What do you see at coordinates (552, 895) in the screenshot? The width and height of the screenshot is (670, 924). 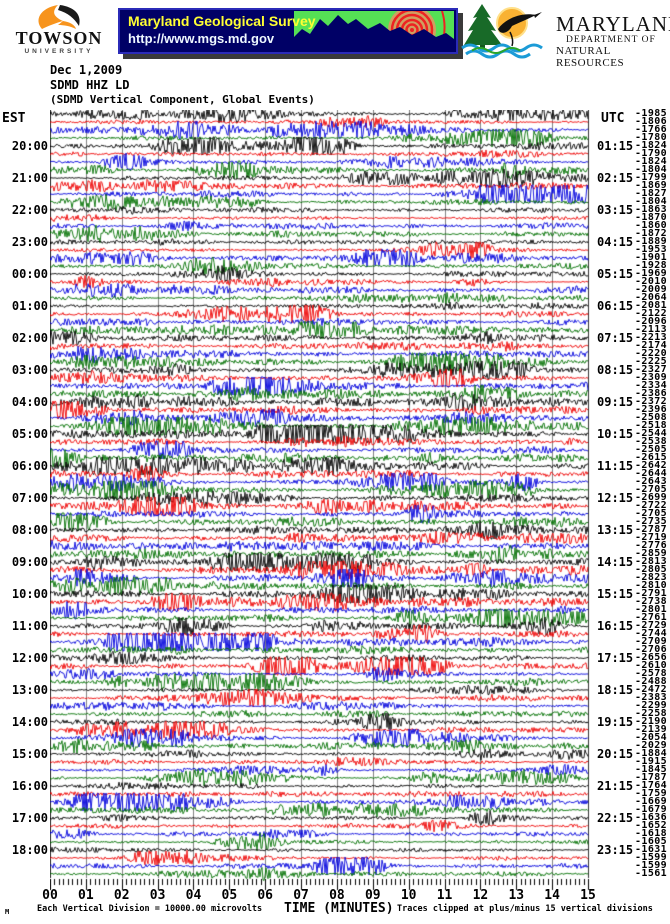 I see `minute-tick-label: 14` at bounding box center [552, 895].